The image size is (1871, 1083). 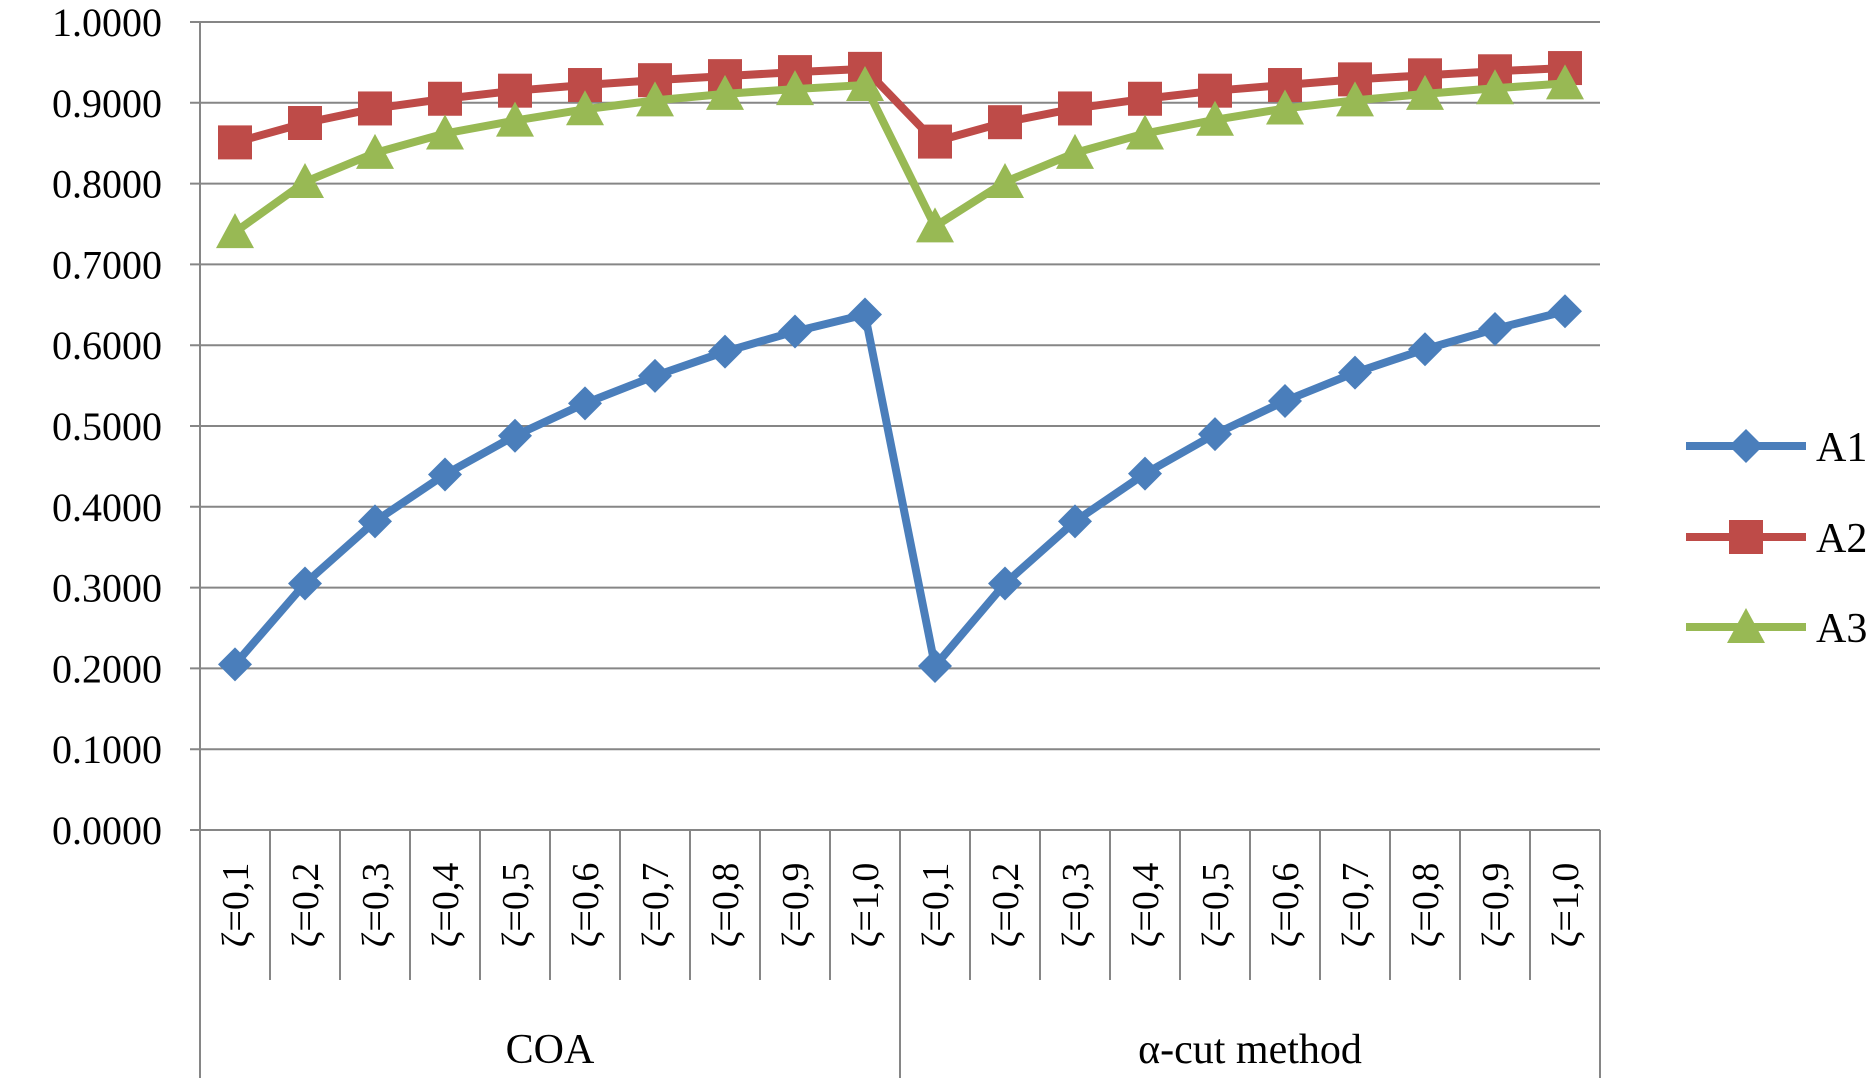 I want to click on group-label: COA, so click(x=550, y=1050).